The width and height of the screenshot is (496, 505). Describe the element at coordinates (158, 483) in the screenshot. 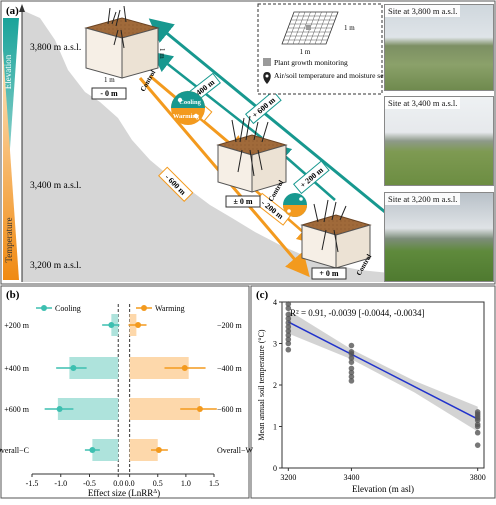

I see `warm-xtick-label-1: 0.5` at that location.